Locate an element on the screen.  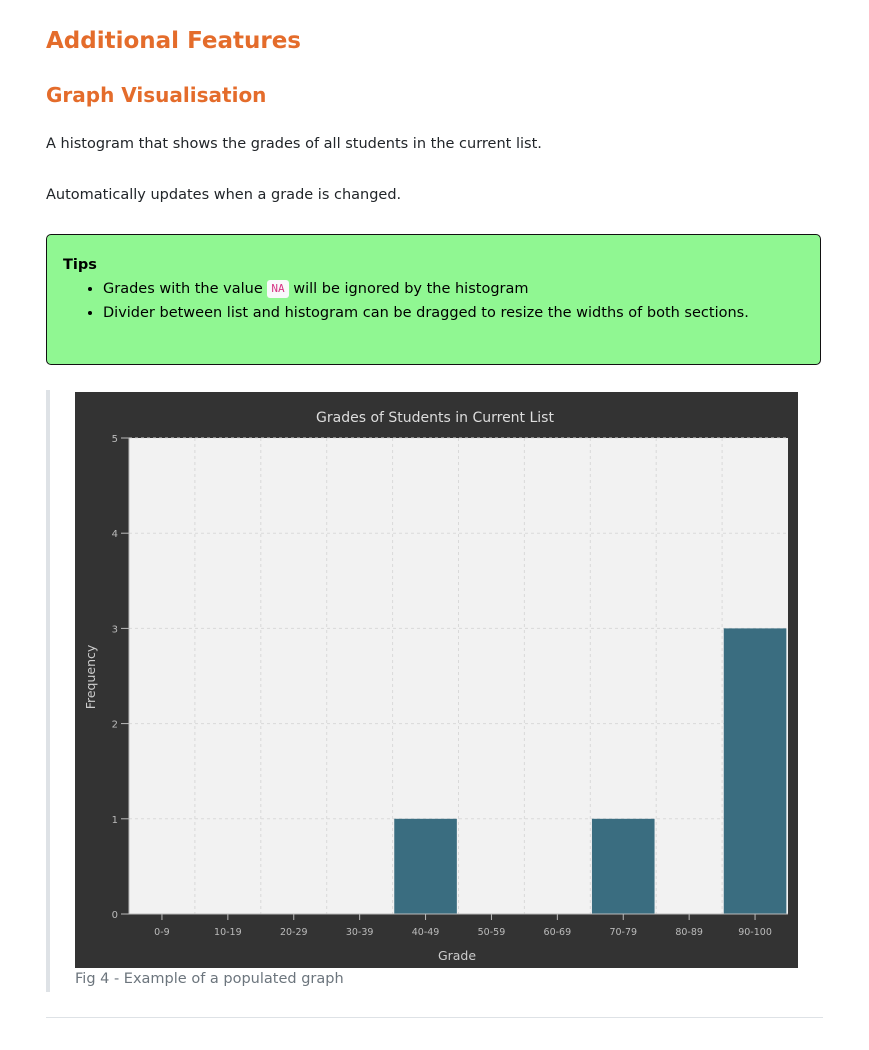
figure-border is located at coordinates (48, 691).